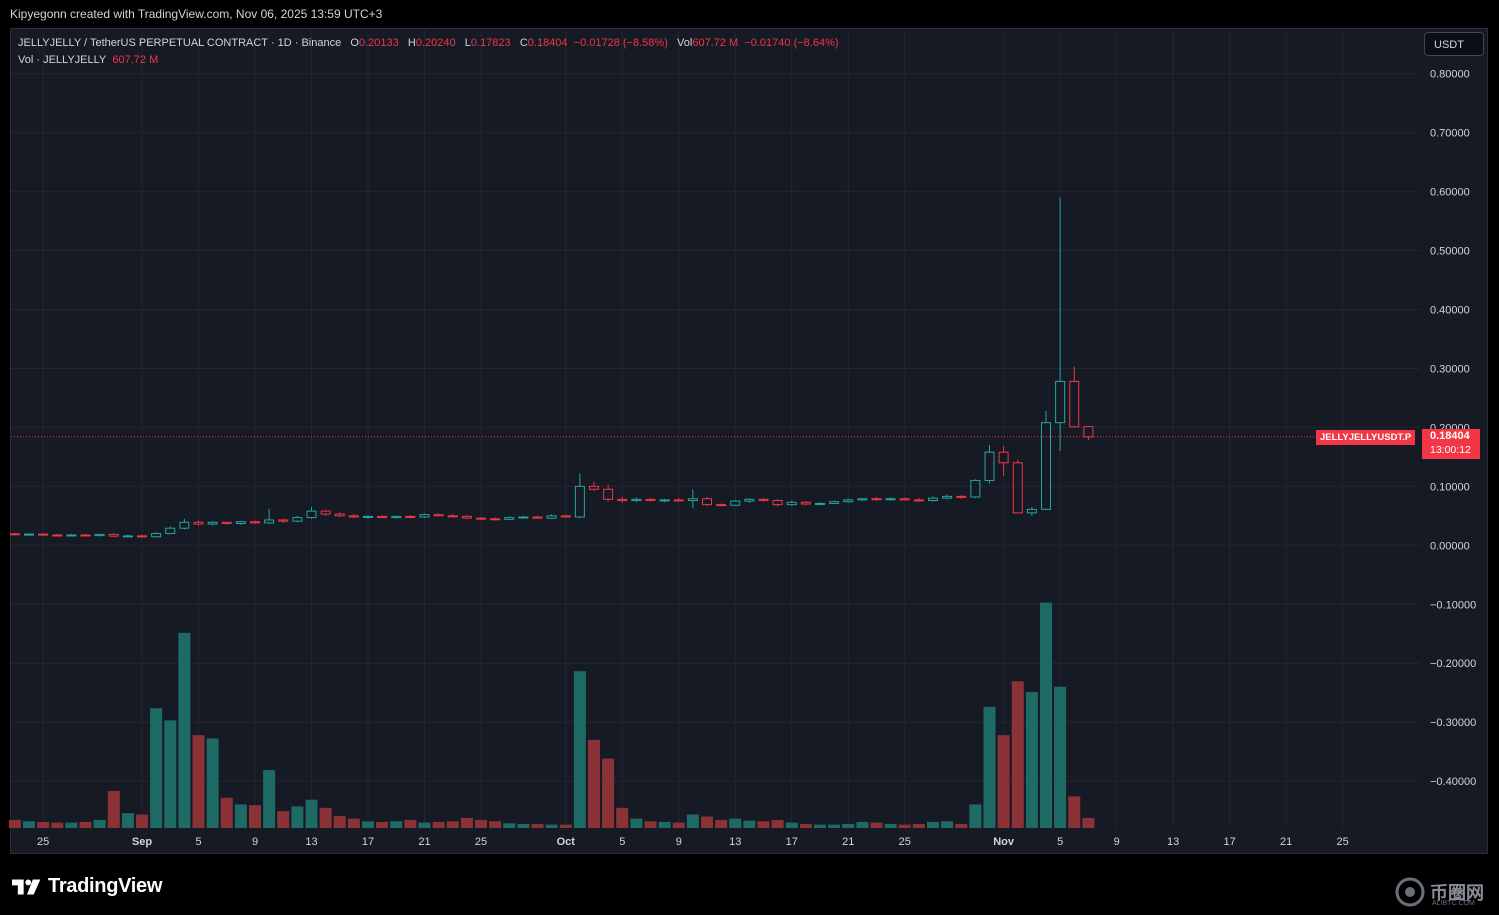 Image resolution: width=1499 pixels, height=915 pixels. Describe the element at coordinates (1450, 75) in the screenshot. I see `y-tick-label: 0.80000` at that location.